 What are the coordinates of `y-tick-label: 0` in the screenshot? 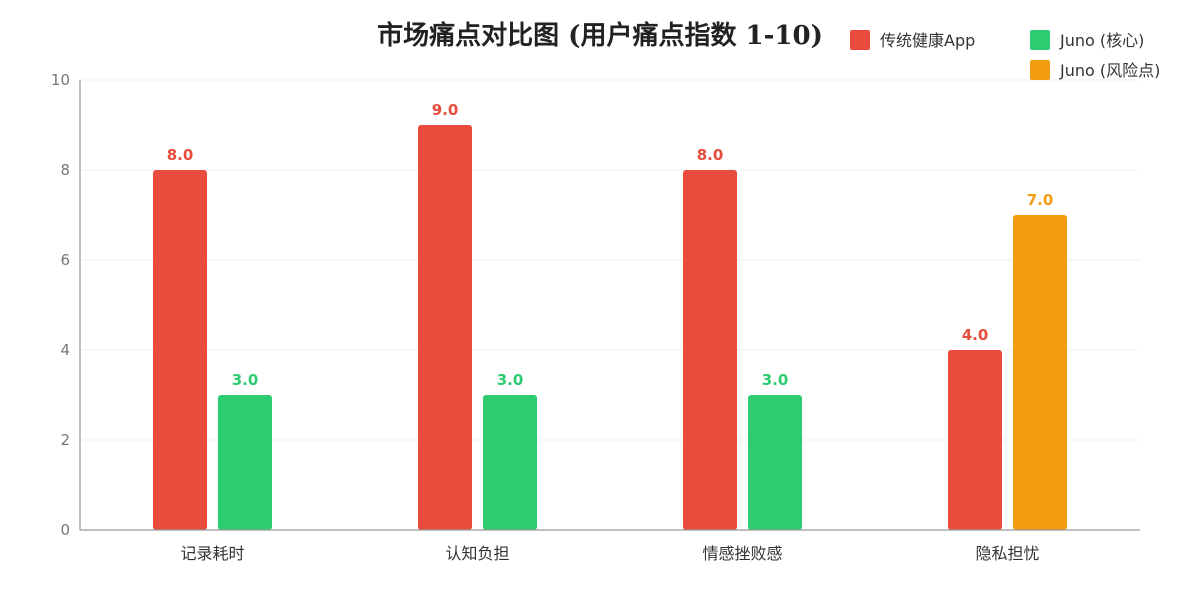 It's located at (65, 530).